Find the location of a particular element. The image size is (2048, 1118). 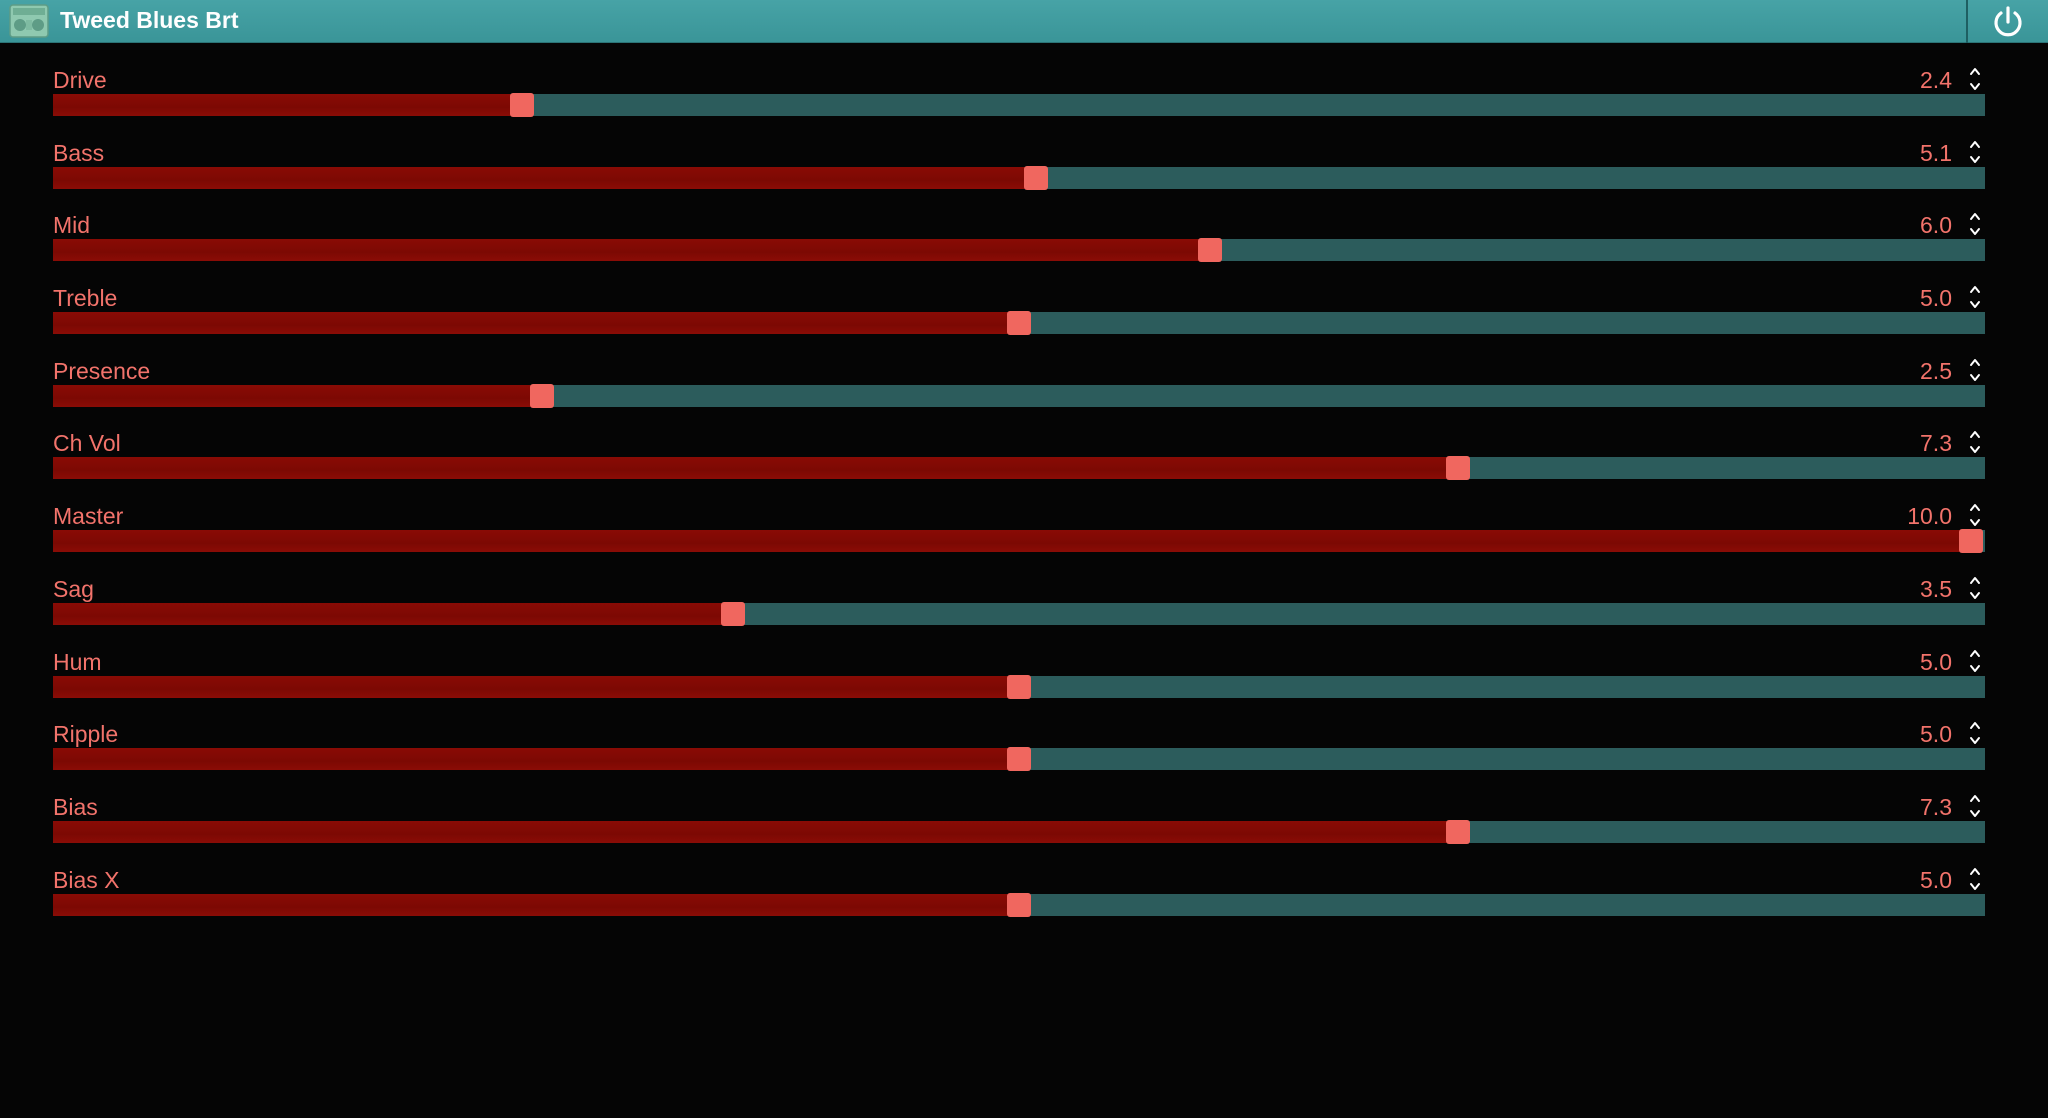

app-title: Tweed Blues Brt is located at coordinates (149, 20).